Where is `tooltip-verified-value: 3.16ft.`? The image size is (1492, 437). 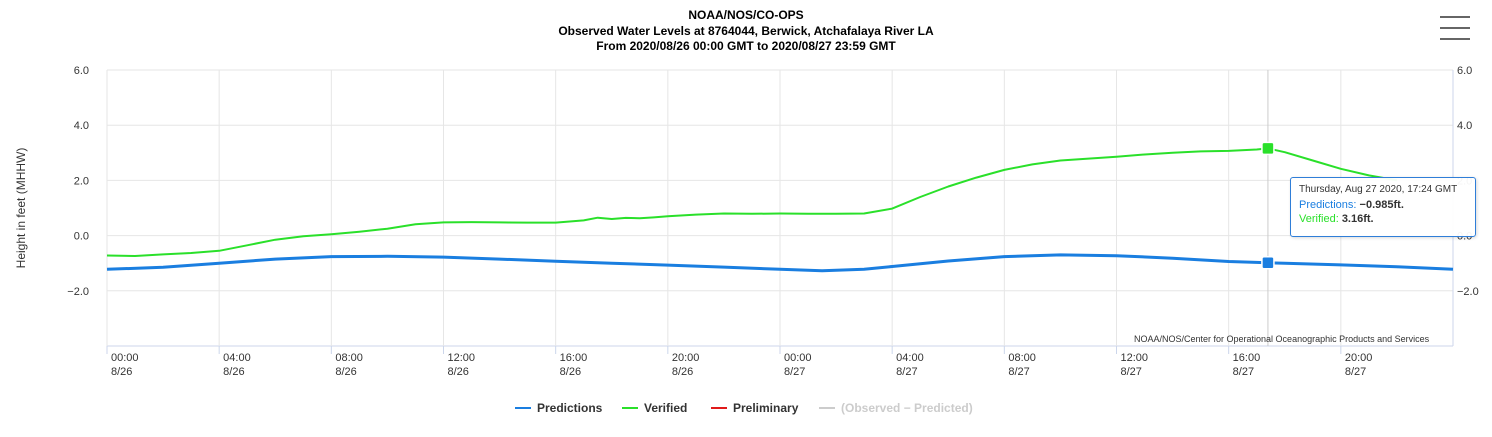 tooltip-verified-value: 3.16ft. is located at coordinates (1357, 219).